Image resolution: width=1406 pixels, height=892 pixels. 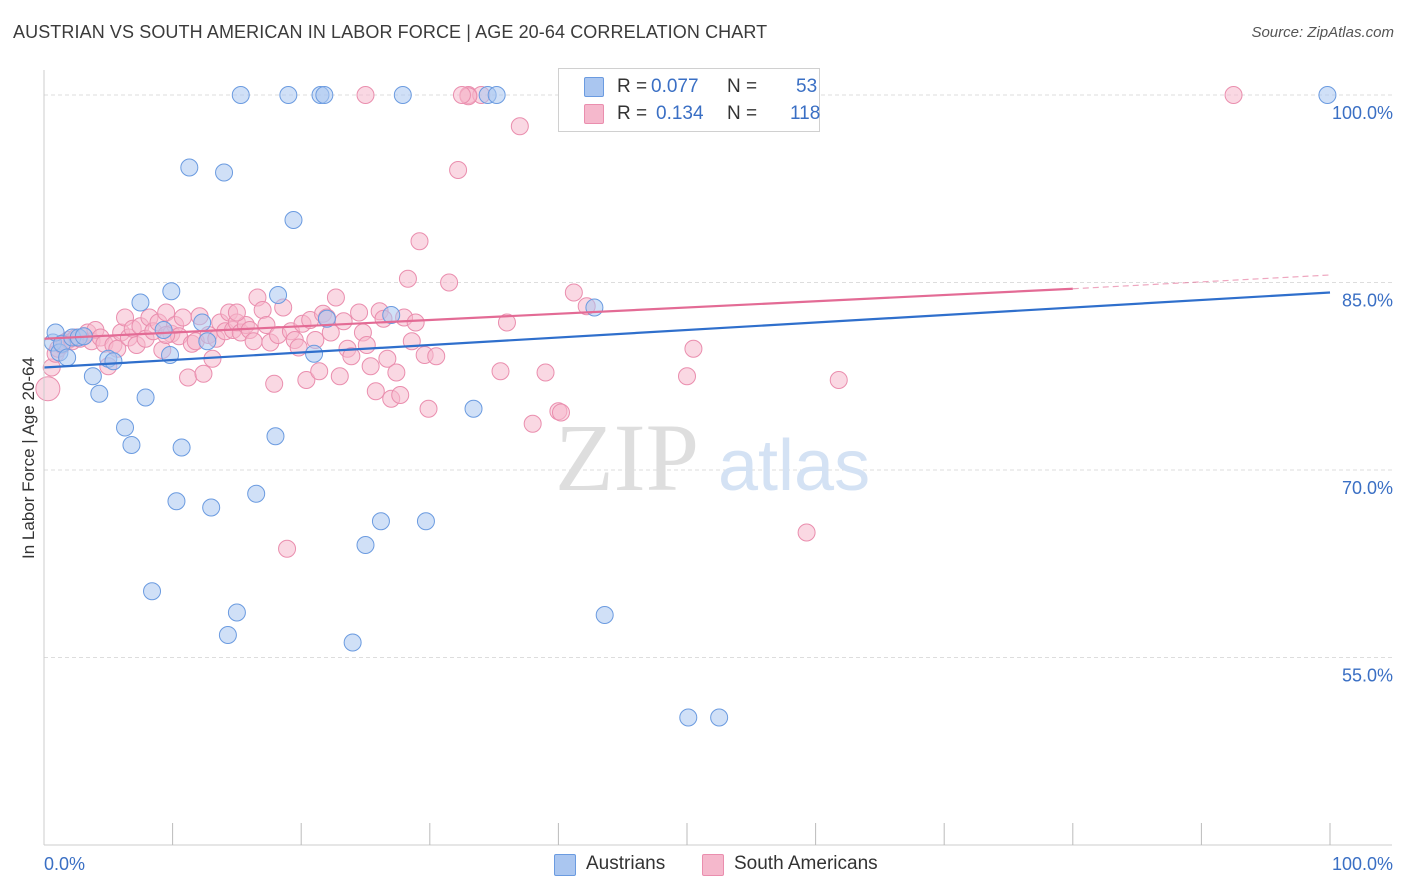 I want to click on legend-r-value: 0.077, so click(x=675, y=86).